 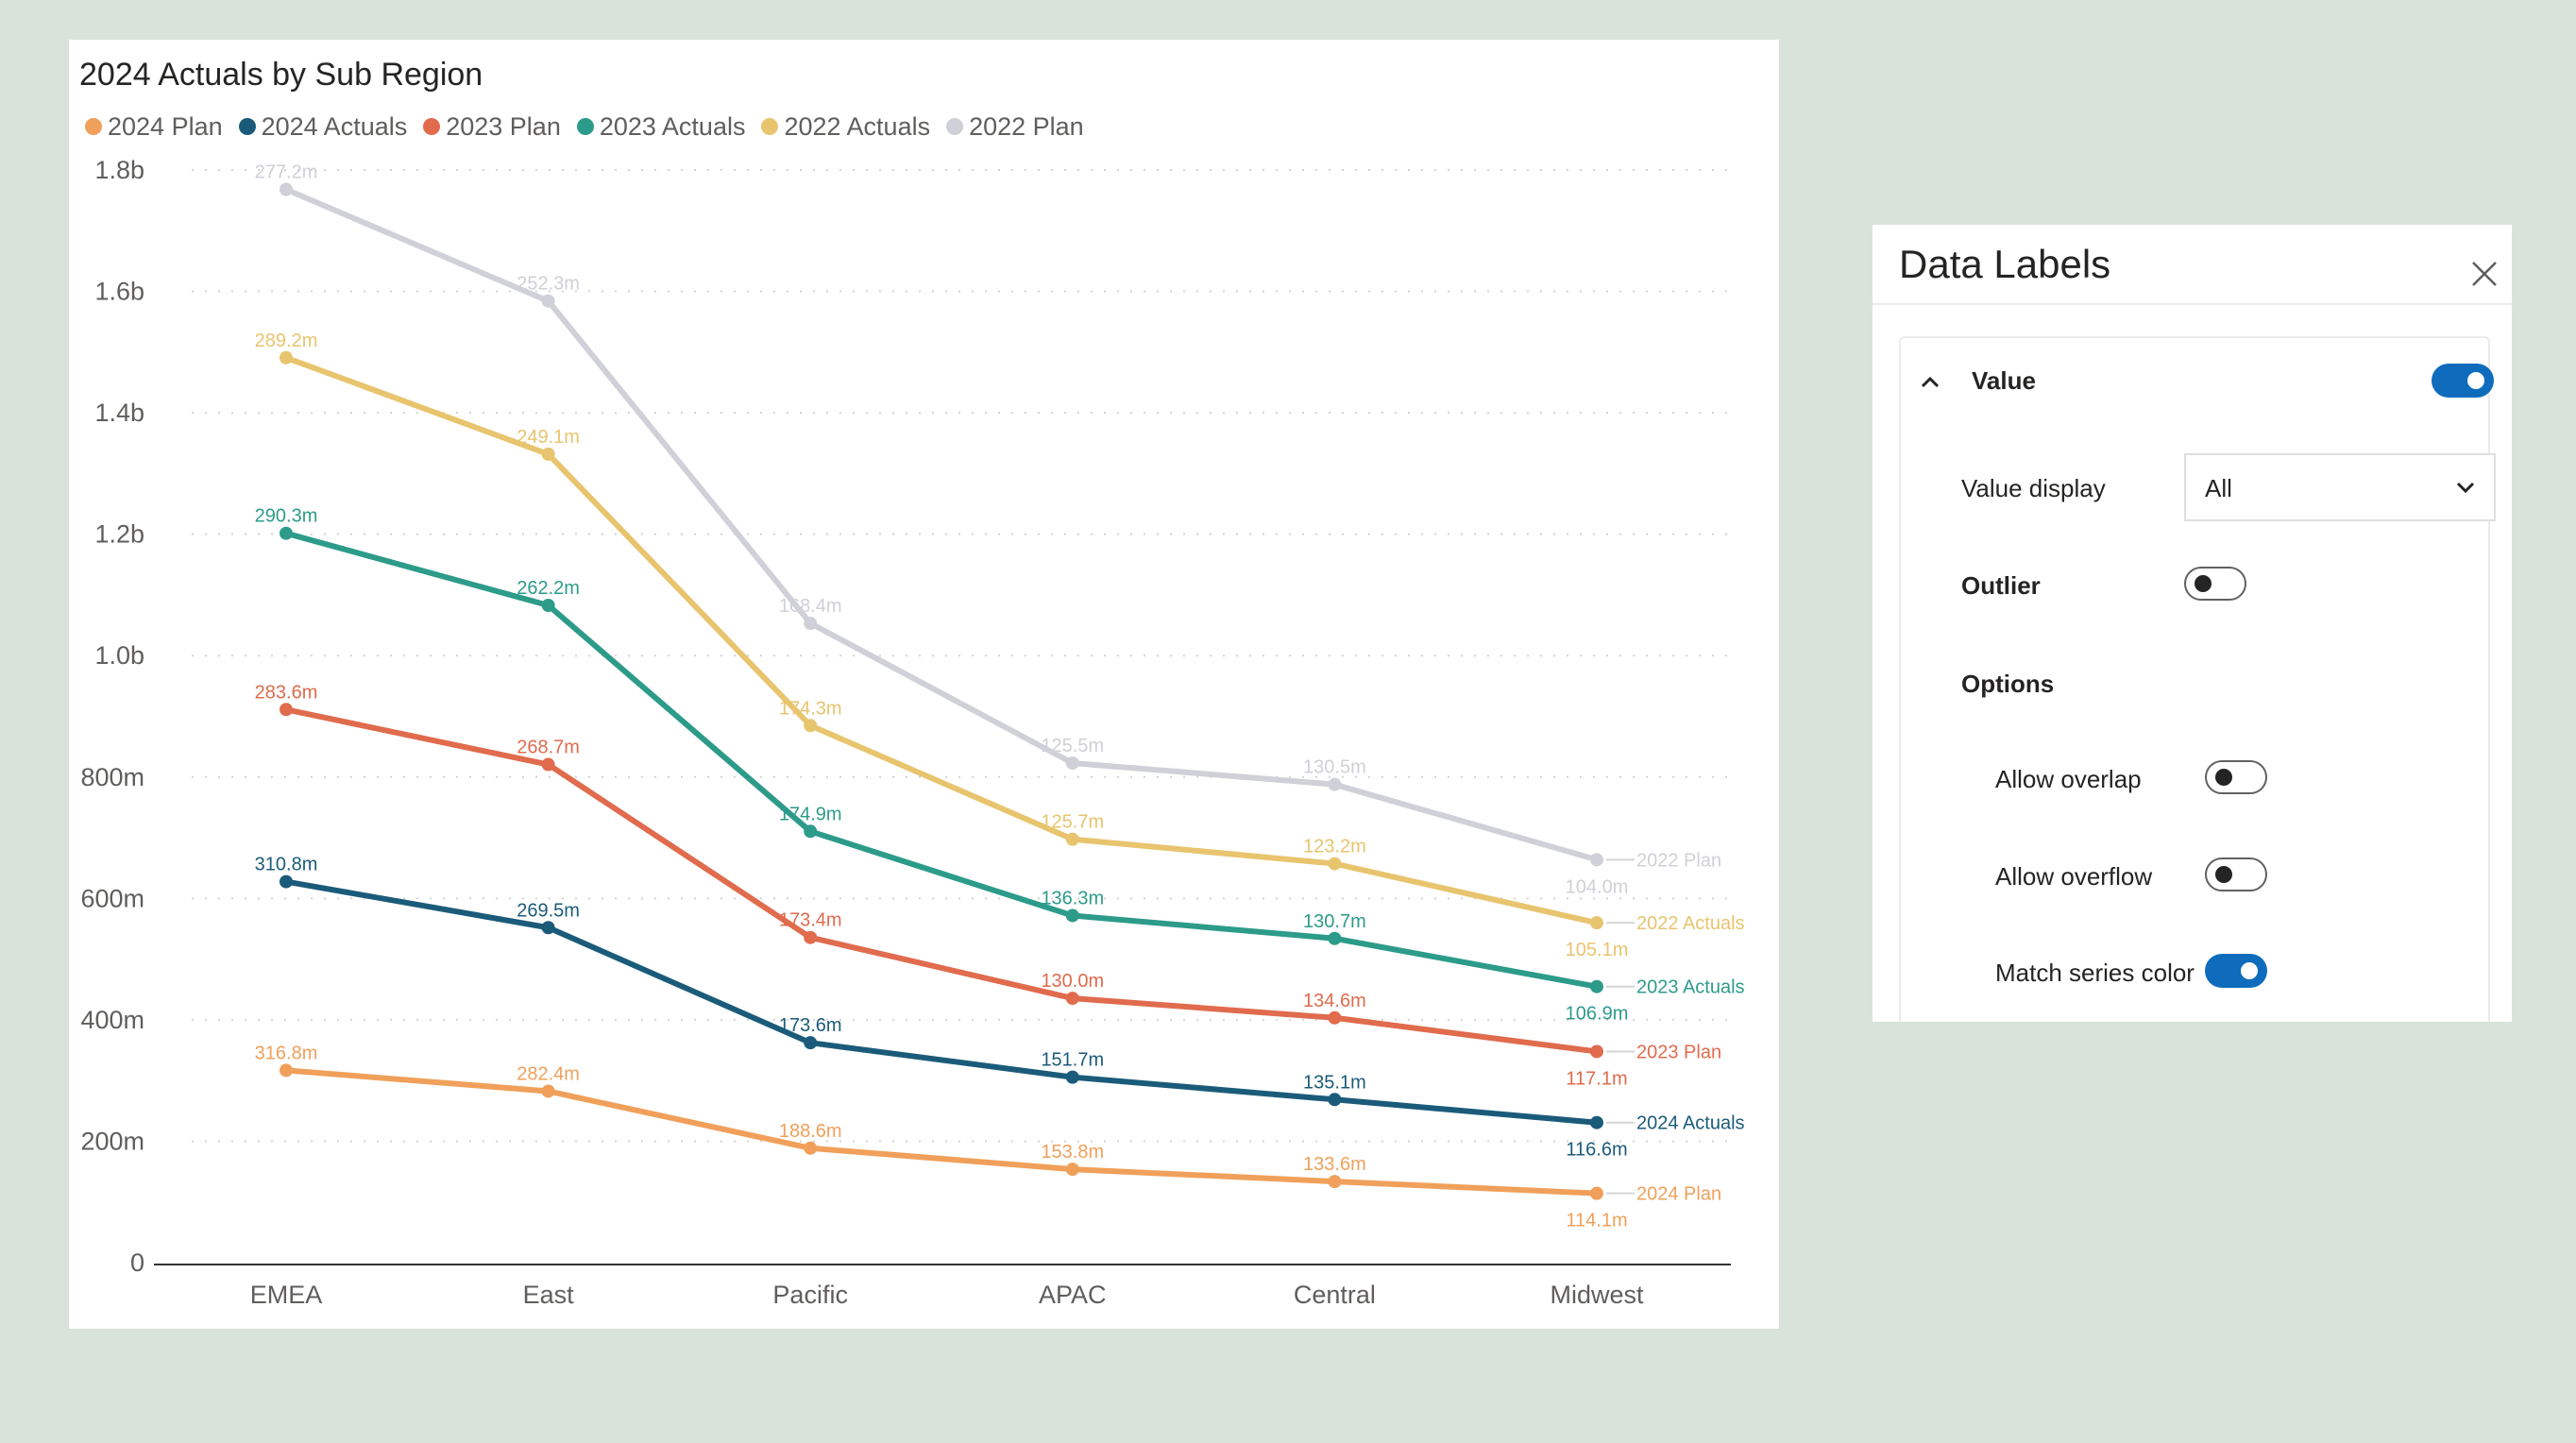 What do you see at coordinates (1334, 847) in the screenshot?
I see `data-label: 123.2m` at bounding box center [1334, 847].